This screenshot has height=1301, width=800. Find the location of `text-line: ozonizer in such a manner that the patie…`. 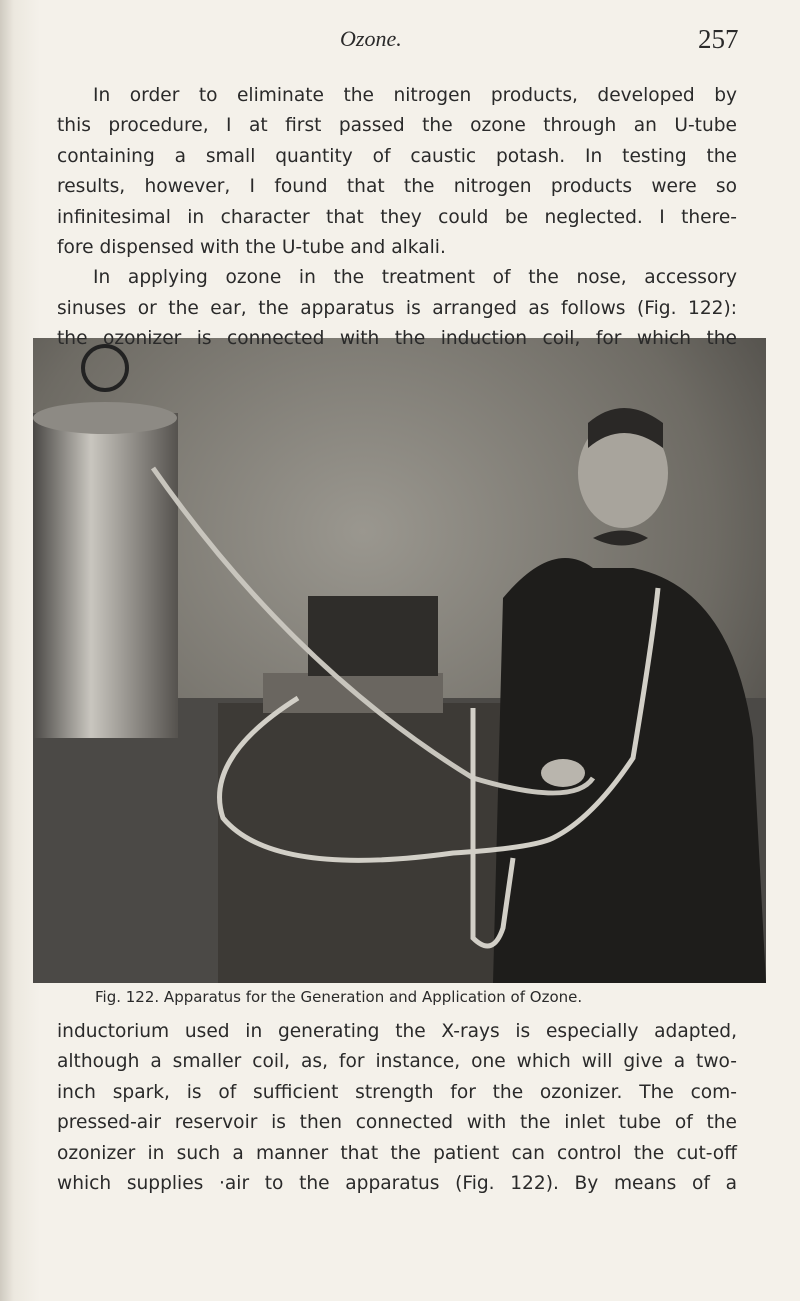

text-line: ozonizer in such a manner that the patie… is located at coordinates (397, 1153).